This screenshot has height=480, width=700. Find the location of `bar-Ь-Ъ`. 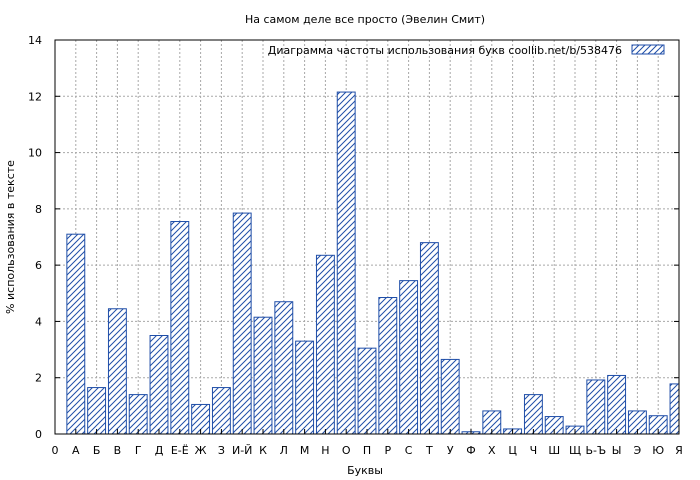

bar-Ь-Ъ is located at coordinates (596, 407).